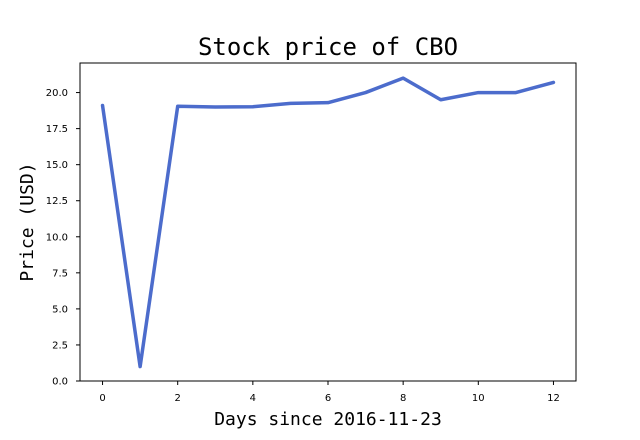 This screenshot has height=440, width=640. What do you see at coordinates (478, 398) in the screenshot?
I see `x-tick-label: 10` at bounding box center [478, 398].